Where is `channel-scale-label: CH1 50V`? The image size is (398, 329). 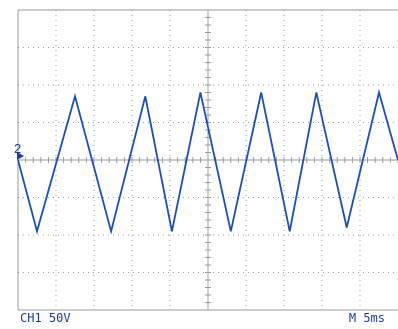
channel-scale-label: CH1 50V is located at coordinates (45, 318).